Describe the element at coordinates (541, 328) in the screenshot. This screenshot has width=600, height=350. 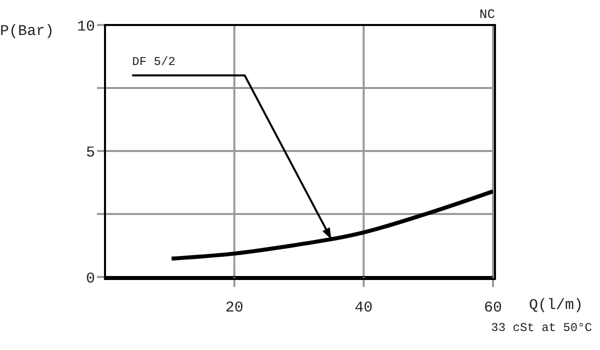
I see `text: 33 cSt at 50°C` at that location.